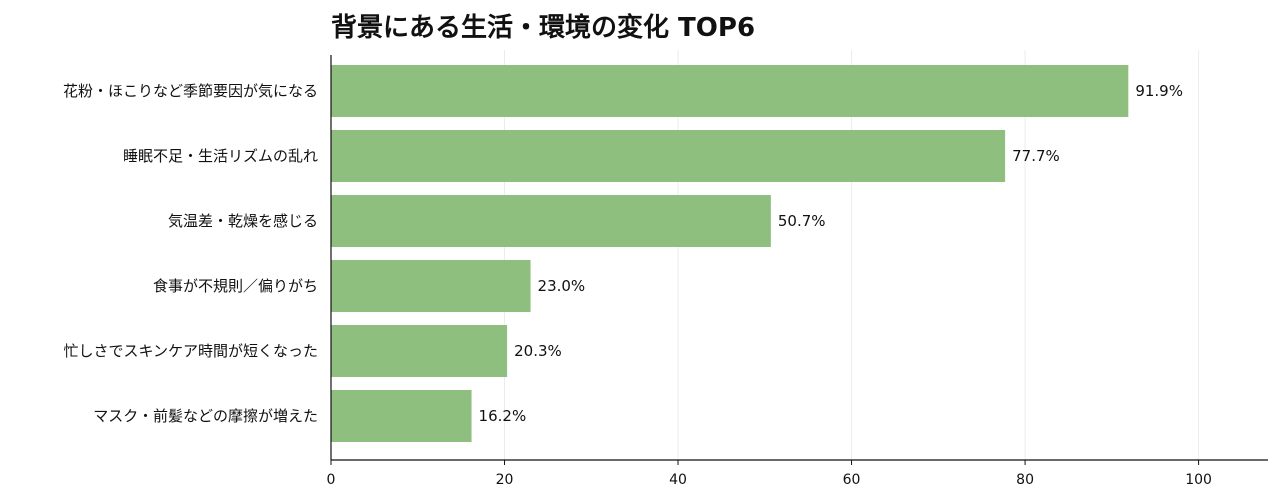  Describe the element at coordinates (538, 351) in the screenshot. I see `value-label: 20.3%` at that location.